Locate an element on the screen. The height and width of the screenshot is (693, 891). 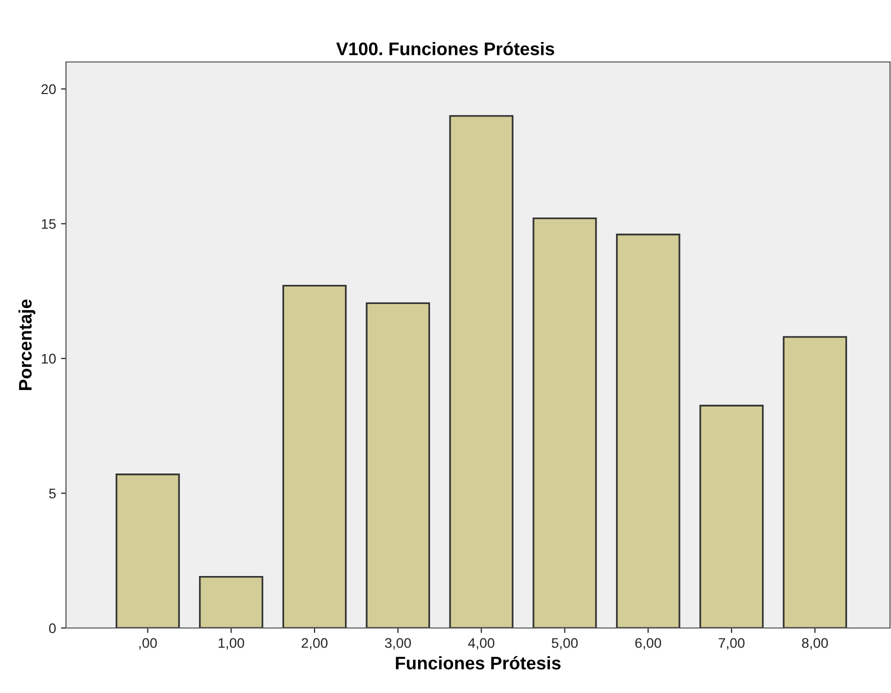
y-tick-label: 5 is located at coordinates (52, 493).